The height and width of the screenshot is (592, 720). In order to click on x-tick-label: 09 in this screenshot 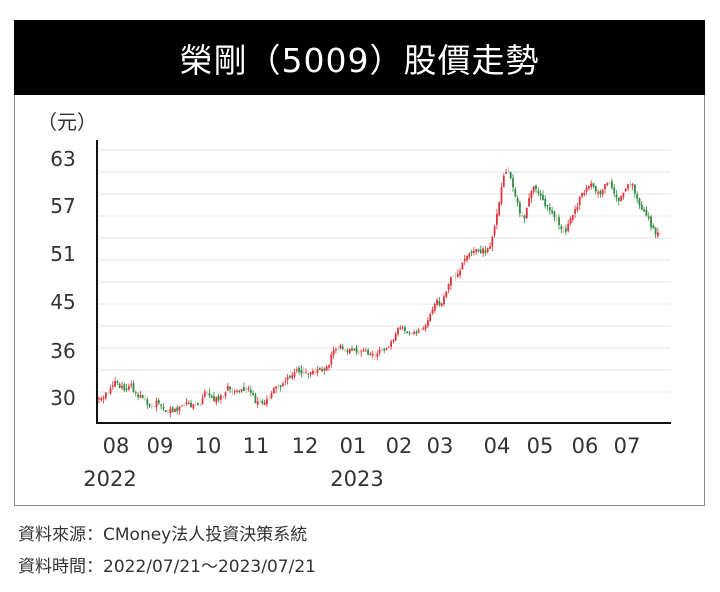, I will do `click(160, 446)`.